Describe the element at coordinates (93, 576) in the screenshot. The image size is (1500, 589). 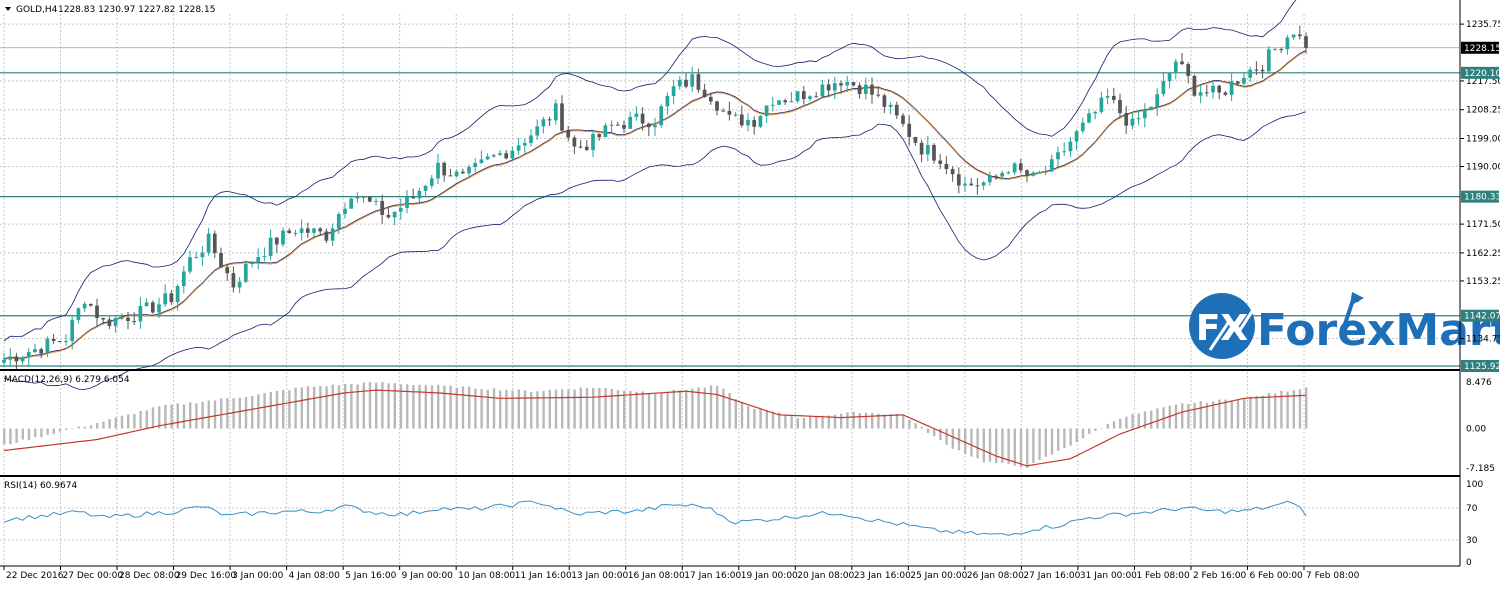
I see `time-axis-label: 27 Dec 00:00` at that location.